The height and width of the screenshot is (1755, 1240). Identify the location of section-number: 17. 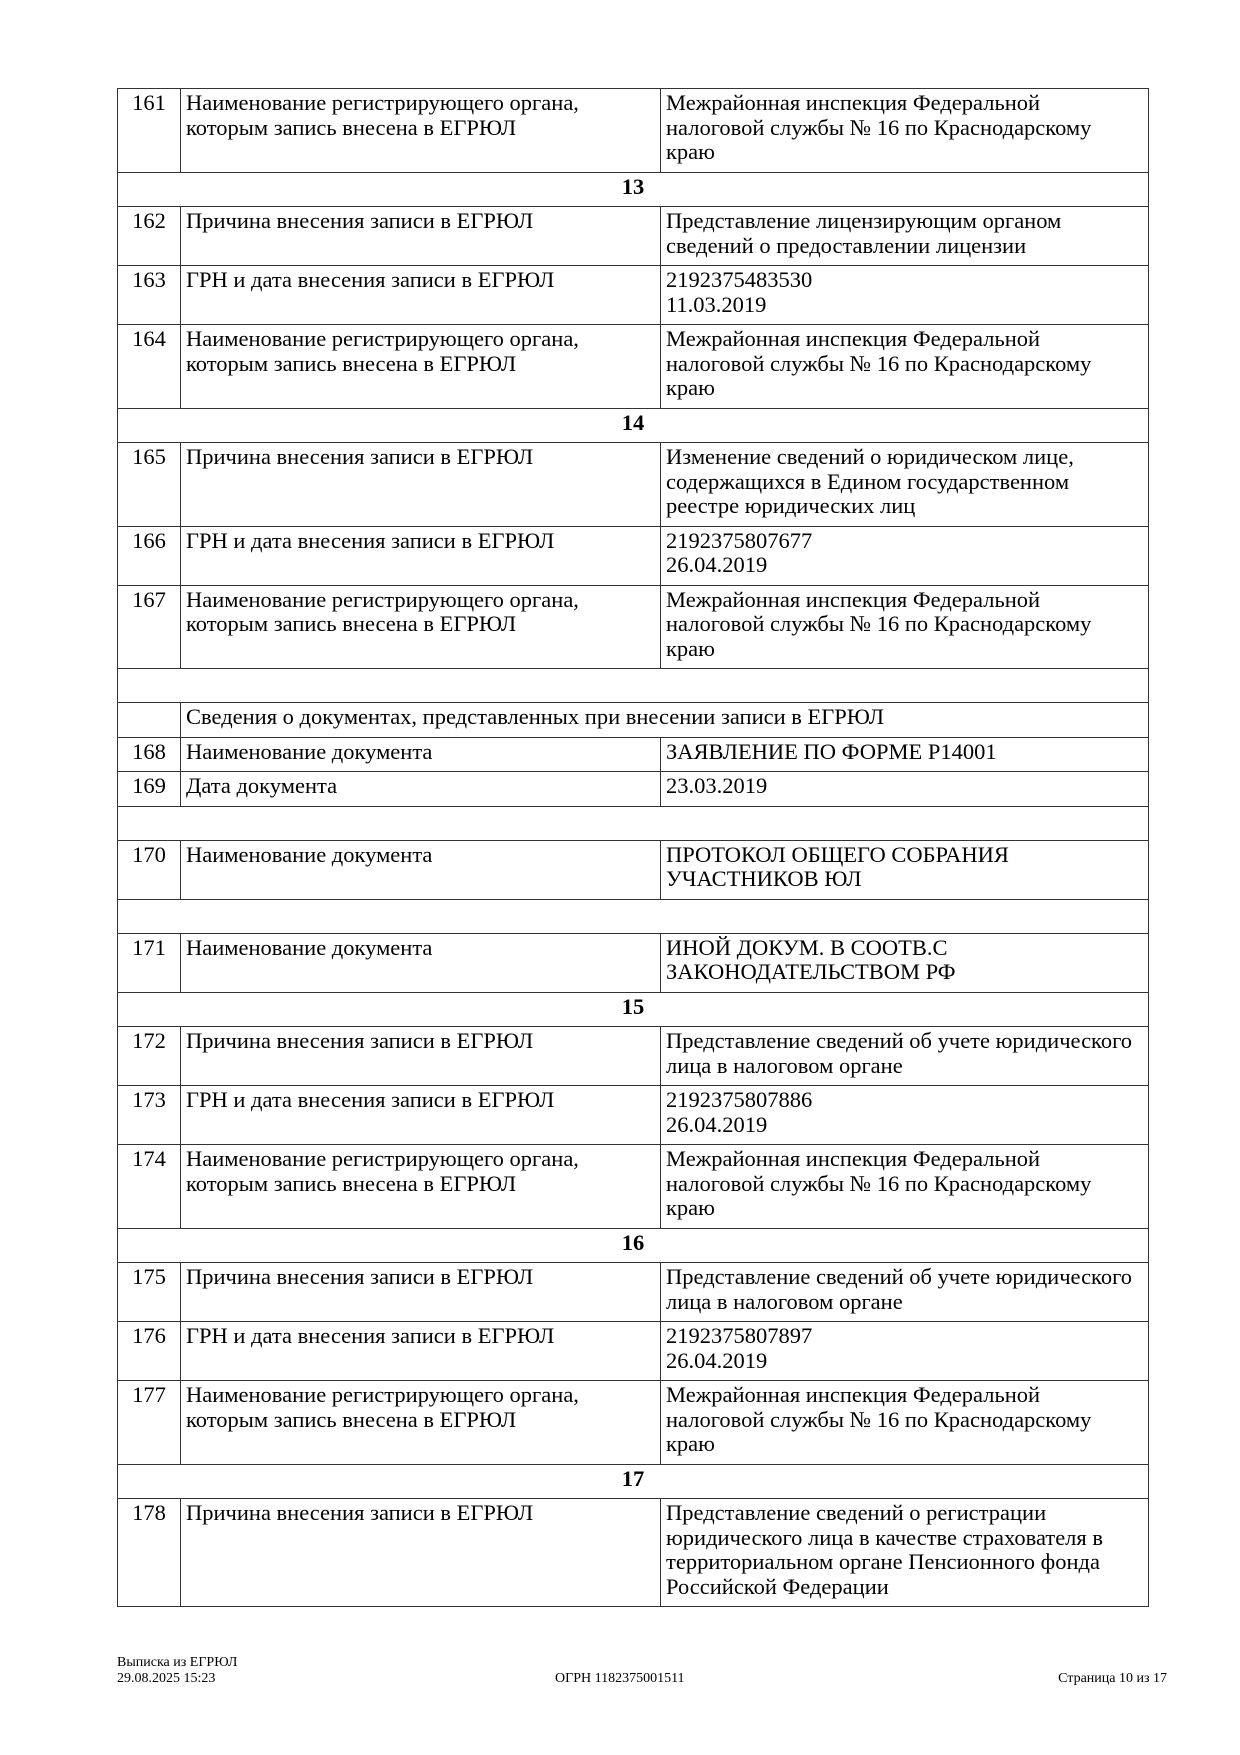
(633, 1481).